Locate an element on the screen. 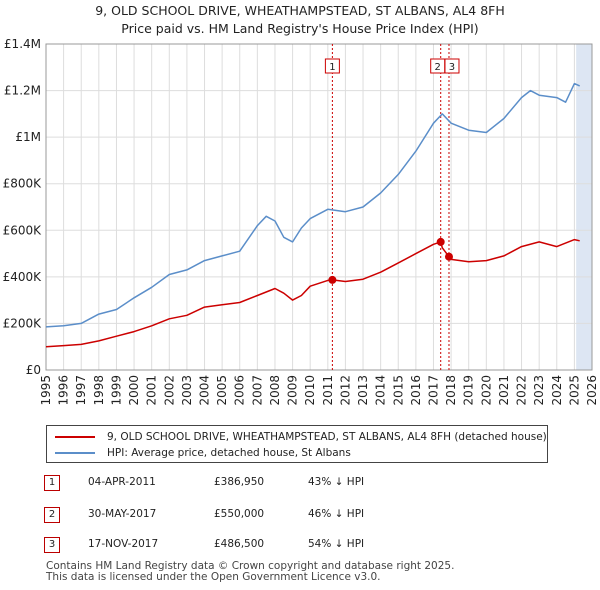 The height and width of the screenshot is (590, 600). x-tick-label: 2003 is located at coordinates (187, 390).